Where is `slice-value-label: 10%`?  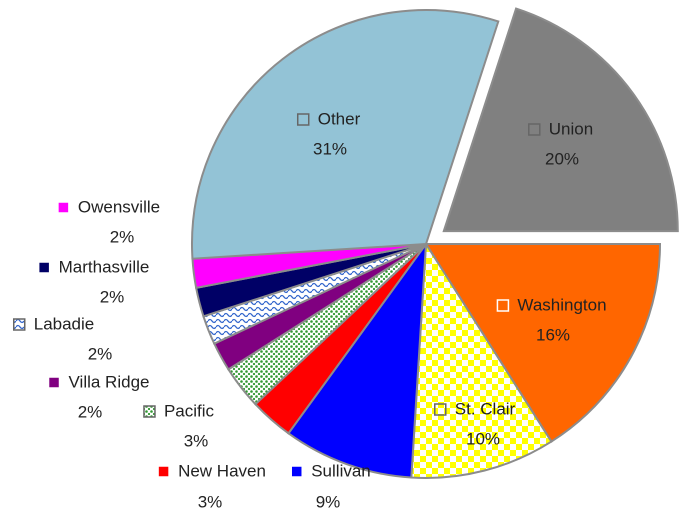
slice-value-label: 10% is located at coordinates (483, 438).